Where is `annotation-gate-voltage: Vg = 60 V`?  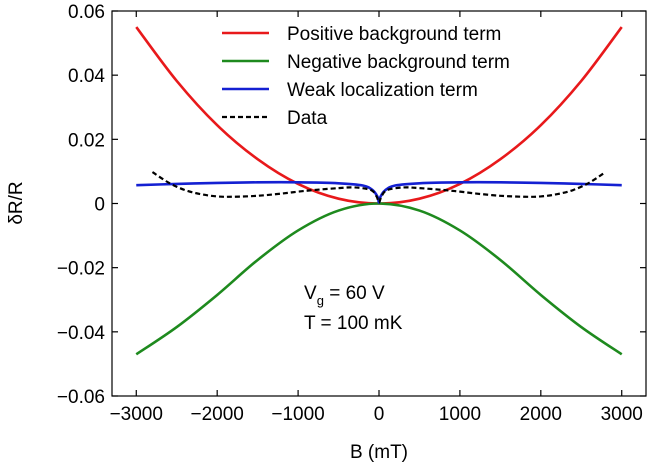 annotation-gate-voltage: Vg = 60 V is located at coordinates (344, 295).